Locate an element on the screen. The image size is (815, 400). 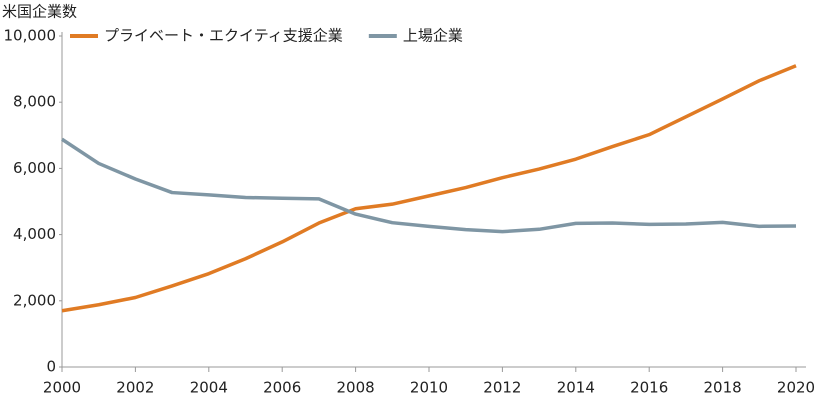
y-tick-label: 2,000 is located at coordinates (34, 300).